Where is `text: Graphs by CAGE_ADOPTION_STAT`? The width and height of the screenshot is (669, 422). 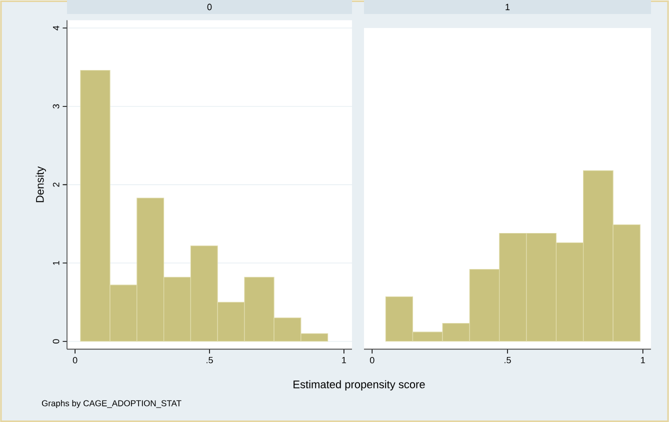
text: Graphs by CAGE_ADOPTION_STAT is located at coordinates (112, 404).